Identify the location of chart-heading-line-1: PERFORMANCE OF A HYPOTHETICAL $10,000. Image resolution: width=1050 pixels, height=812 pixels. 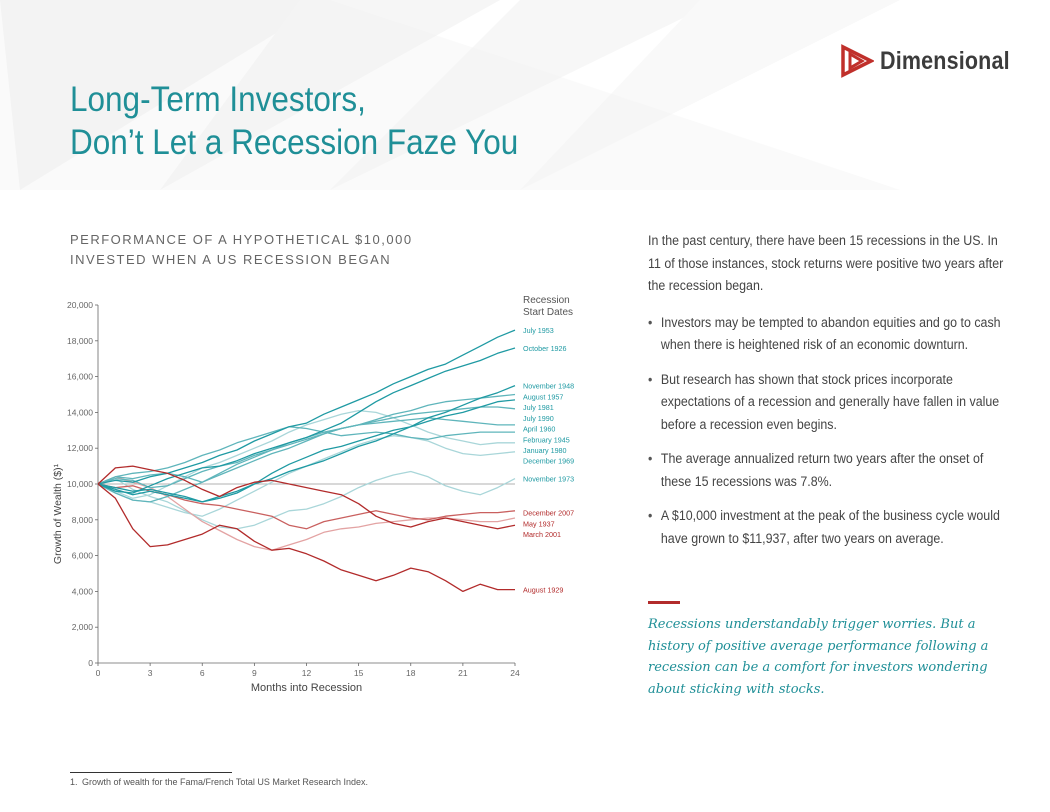
(241, 239).